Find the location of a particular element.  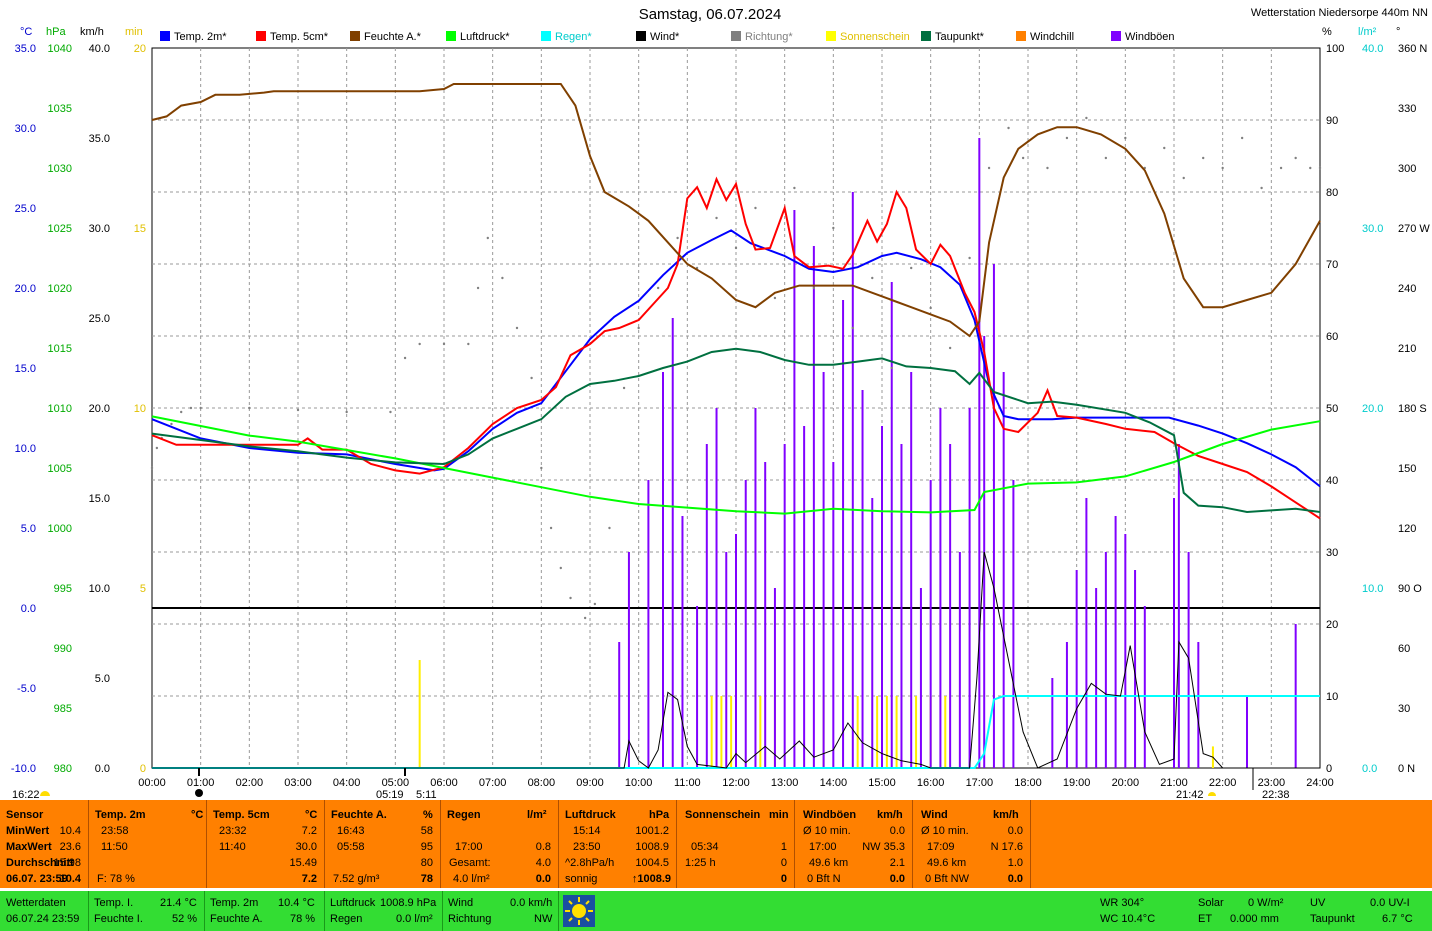

cell-time: 11:40 is located at coordinates (232, 847).